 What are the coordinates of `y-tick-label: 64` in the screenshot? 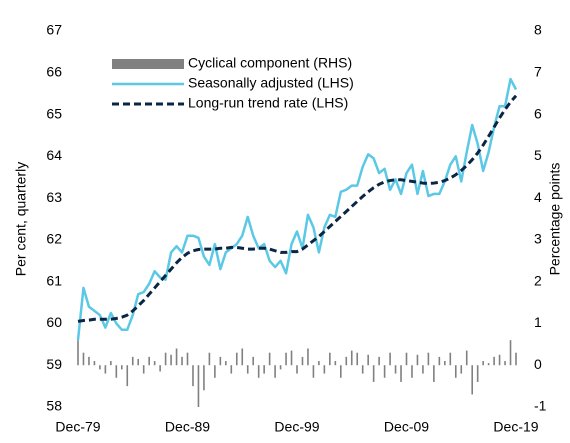 It's located at (54, 155).